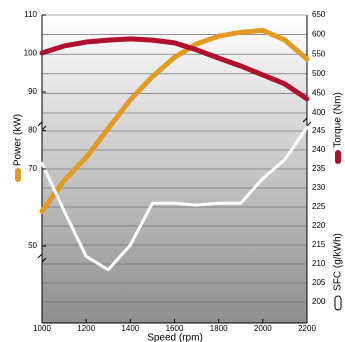 The image size is (345, 342). I want to click on y-tick-label: 100, so click(31, 53).